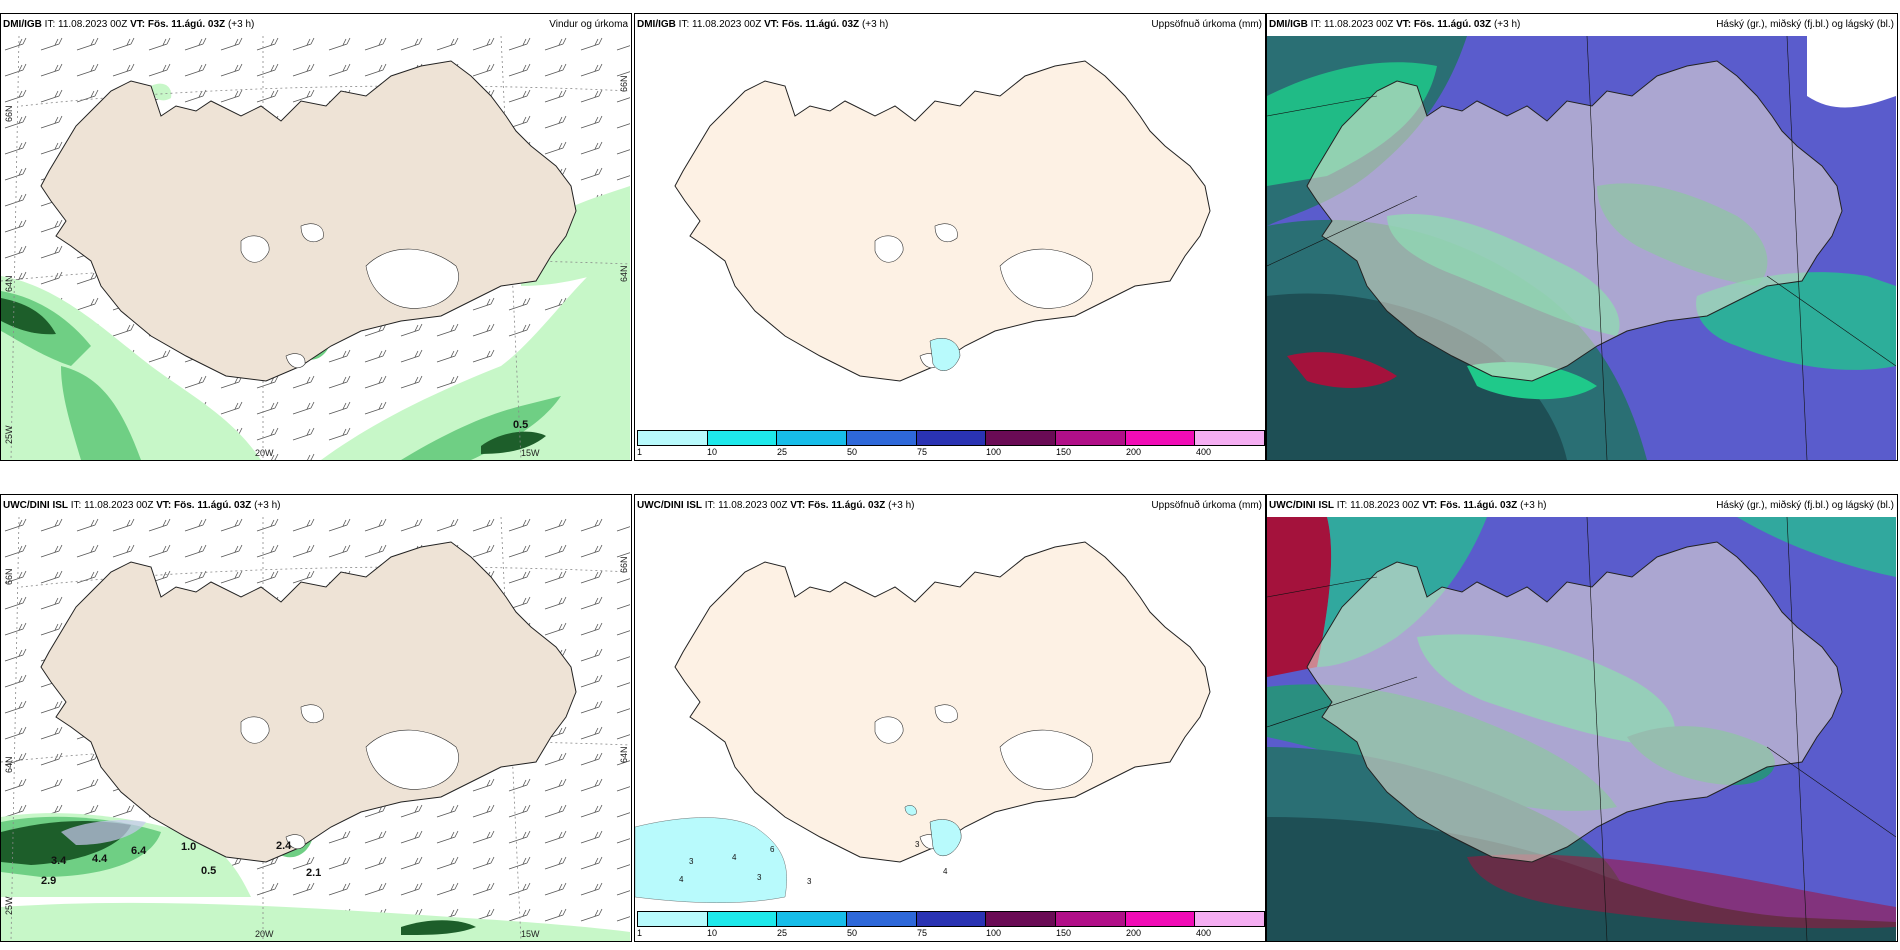 The height and width of the screenshot is (950, 1900). Describe the element at coordinates (100, 859) in the screenshot. I see `precip-value-label: 4.4` at that location.